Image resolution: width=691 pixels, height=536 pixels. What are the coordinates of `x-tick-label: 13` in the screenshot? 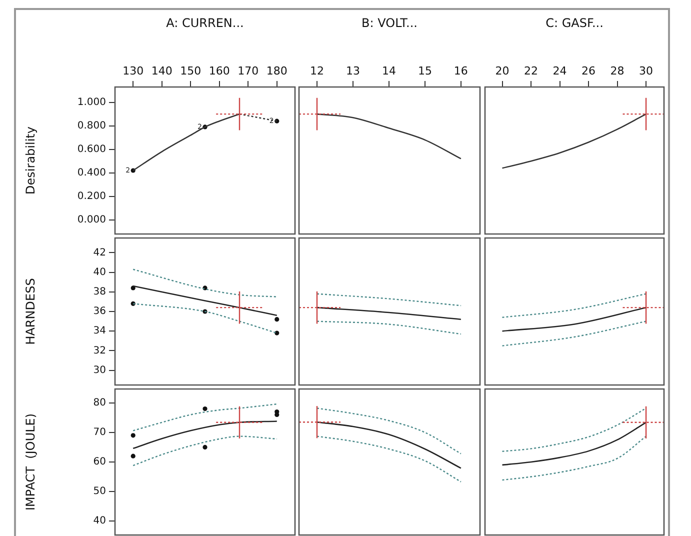 It's located at (353, 71).